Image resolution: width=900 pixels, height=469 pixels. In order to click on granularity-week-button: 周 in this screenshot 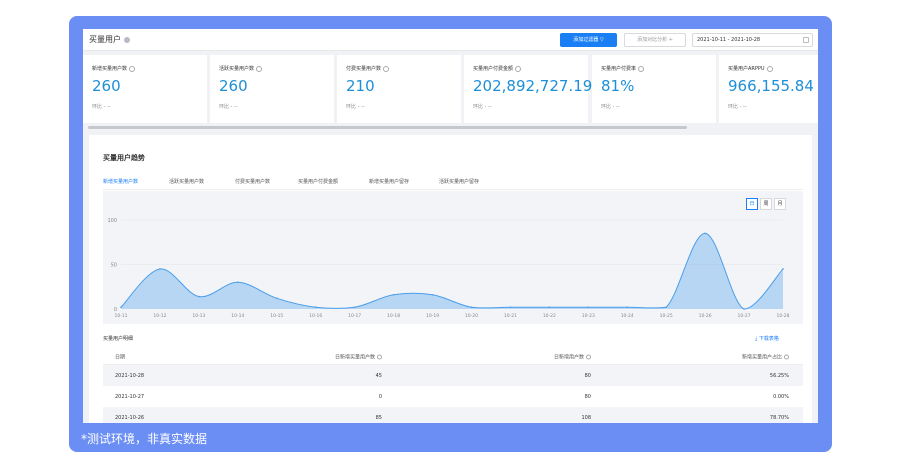, I will do `click(766, 204)`.